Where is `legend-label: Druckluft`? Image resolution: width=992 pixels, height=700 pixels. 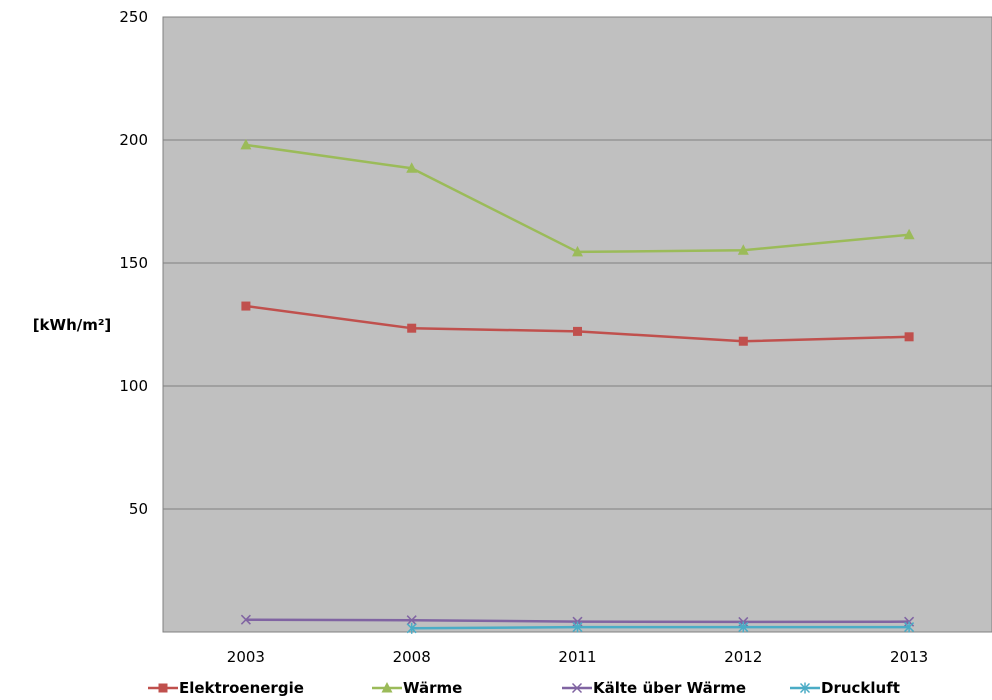
legend-label: Druckluft is located at coordinates (860, 688).